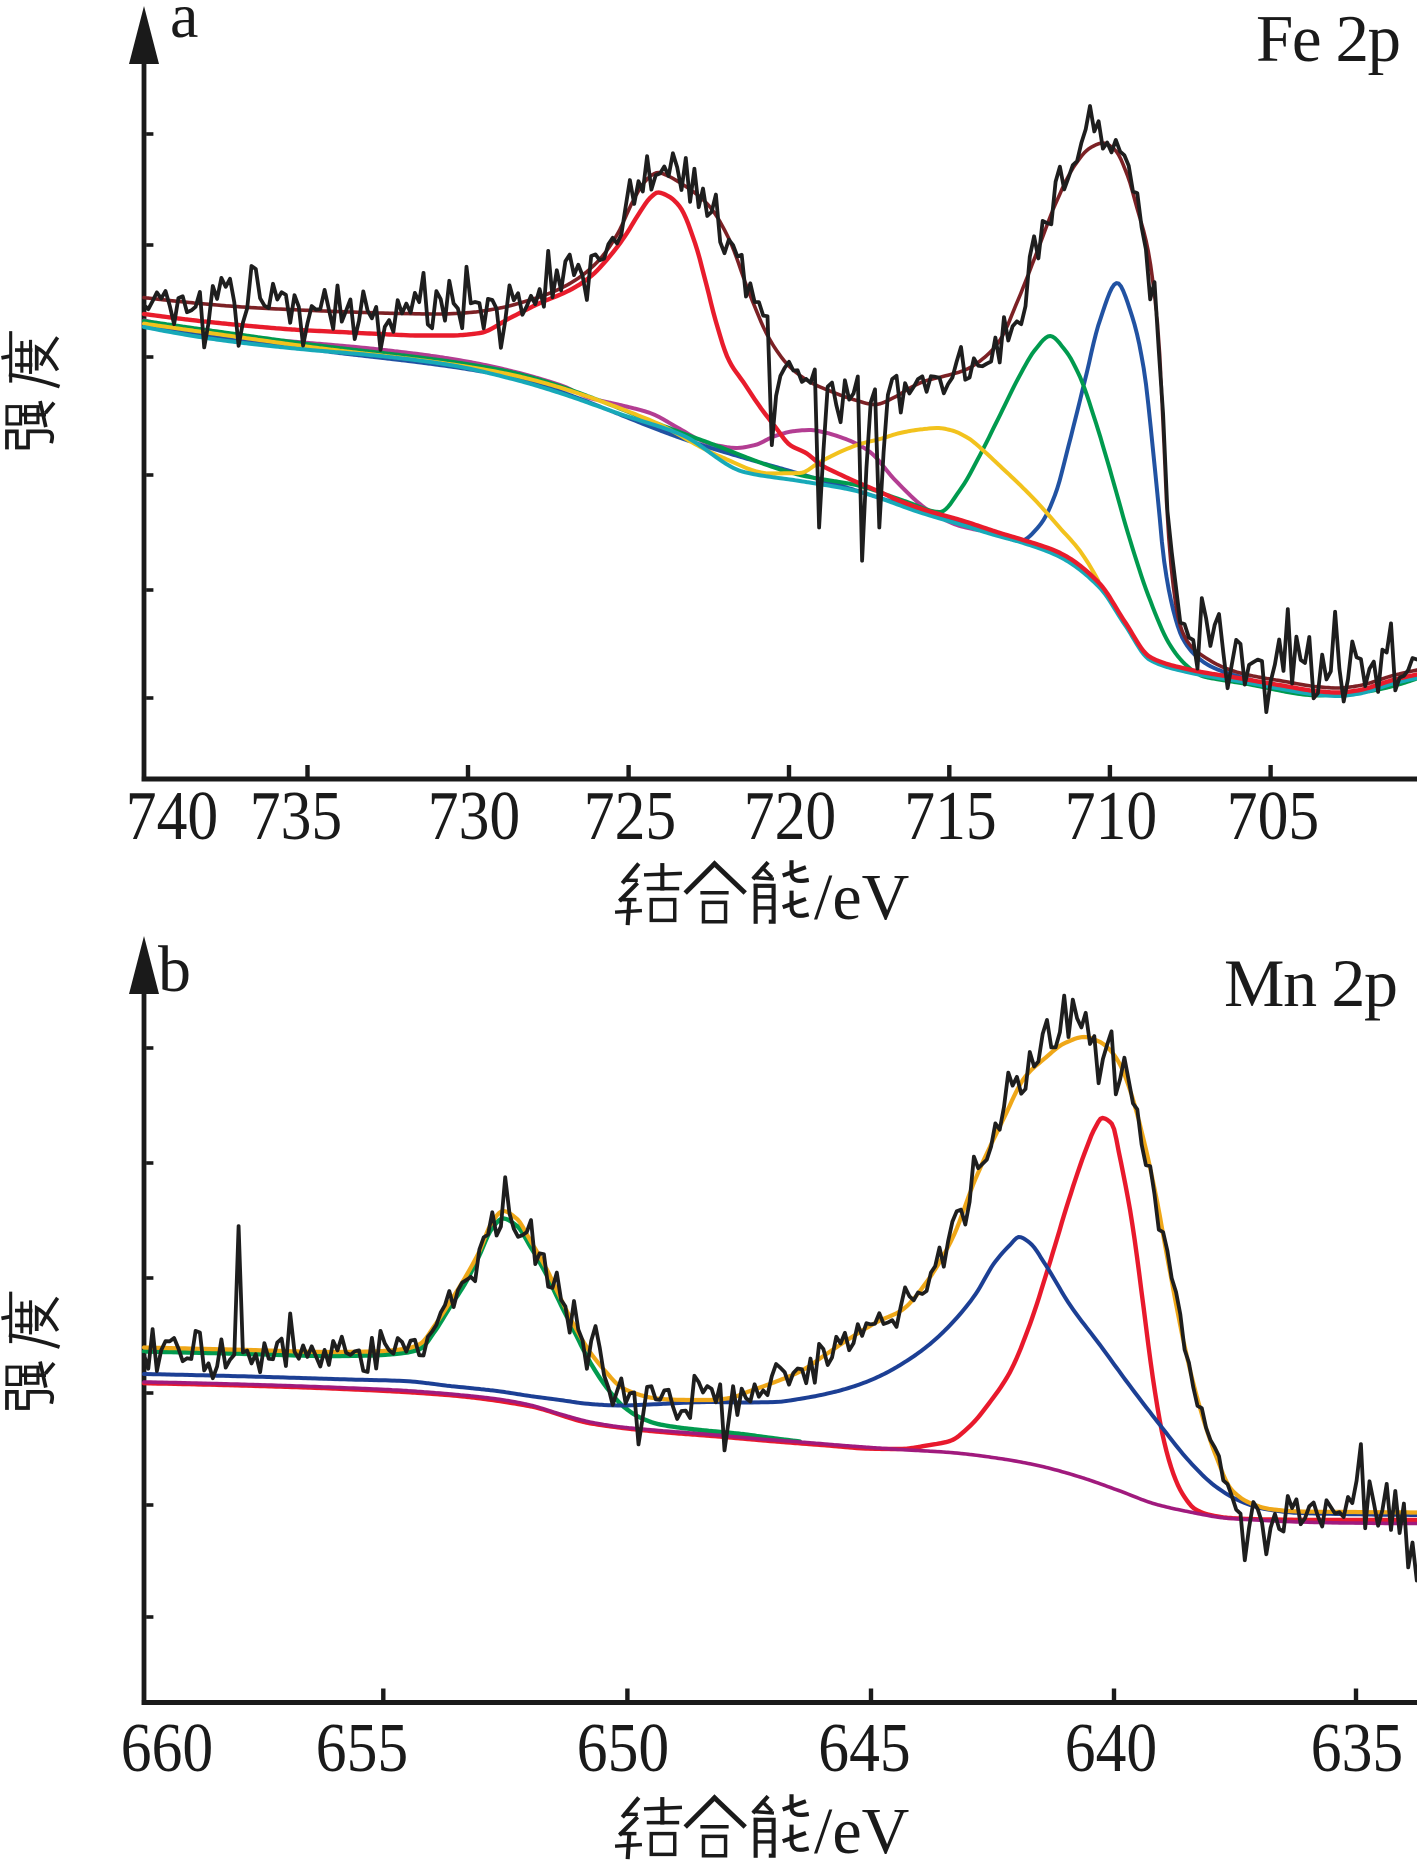 Image resolution: width=1417 pixels, height=1871 pixels. Describe the element at coordinates (172, 816) in the screenshot. I see `svg-text: 740` at that location.